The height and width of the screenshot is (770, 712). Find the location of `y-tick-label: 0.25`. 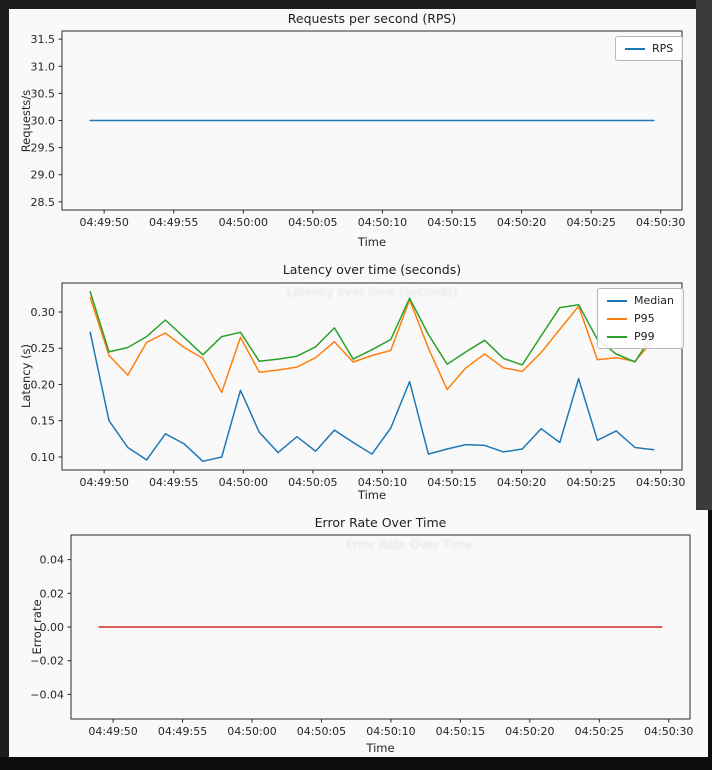

y-tick-label: 0.25 is located at coordinates (43, 348).